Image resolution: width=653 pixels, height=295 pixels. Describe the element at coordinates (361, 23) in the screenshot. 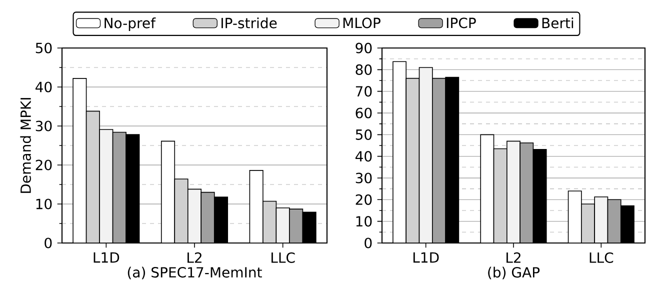

I see `legend-label: MLOP` at that location.